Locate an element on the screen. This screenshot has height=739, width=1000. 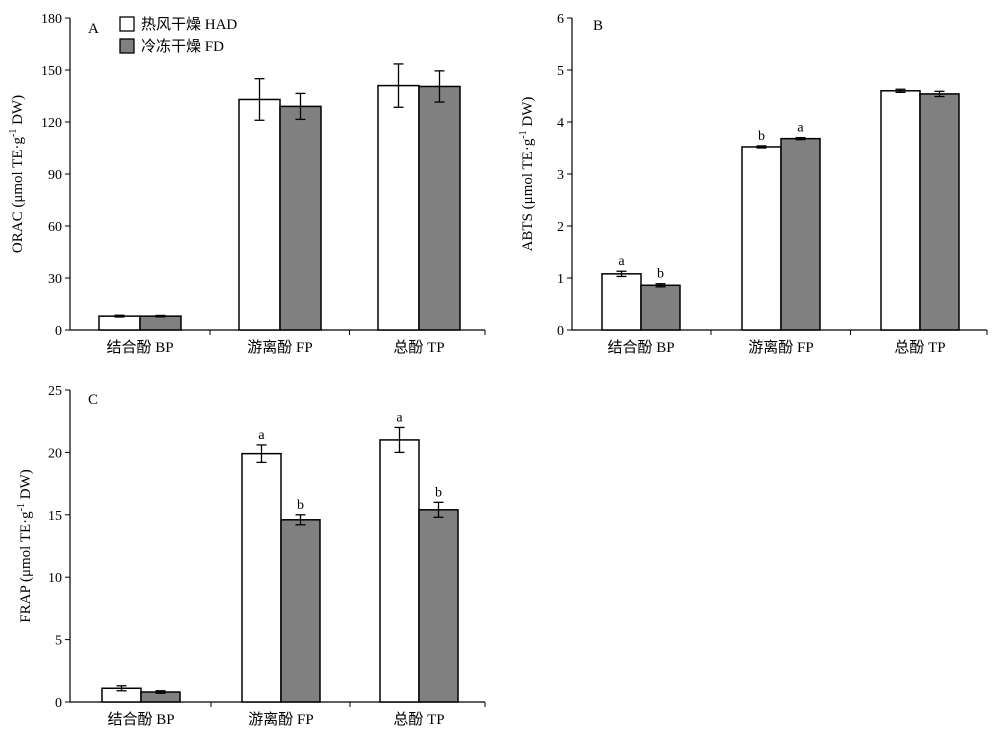
y-tick-label: 20 is located at coordinates (55, 453).